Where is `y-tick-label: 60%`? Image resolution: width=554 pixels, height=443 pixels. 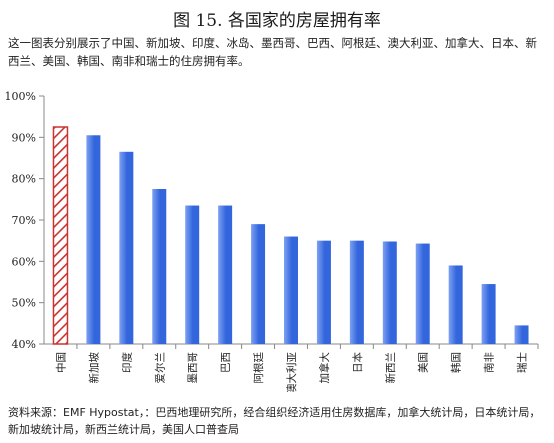
y-tick-label: 60% is located at coordinates (24, 261).